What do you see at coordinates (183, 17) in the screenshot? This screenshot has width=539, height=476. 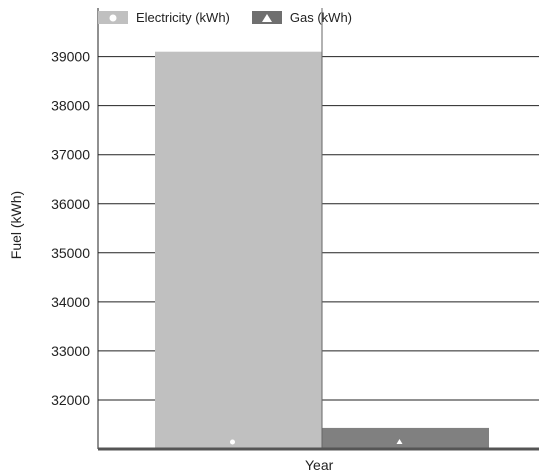 I see `legend-label-electricity: Electricity (kWh)` at bounding box center [183, 17].